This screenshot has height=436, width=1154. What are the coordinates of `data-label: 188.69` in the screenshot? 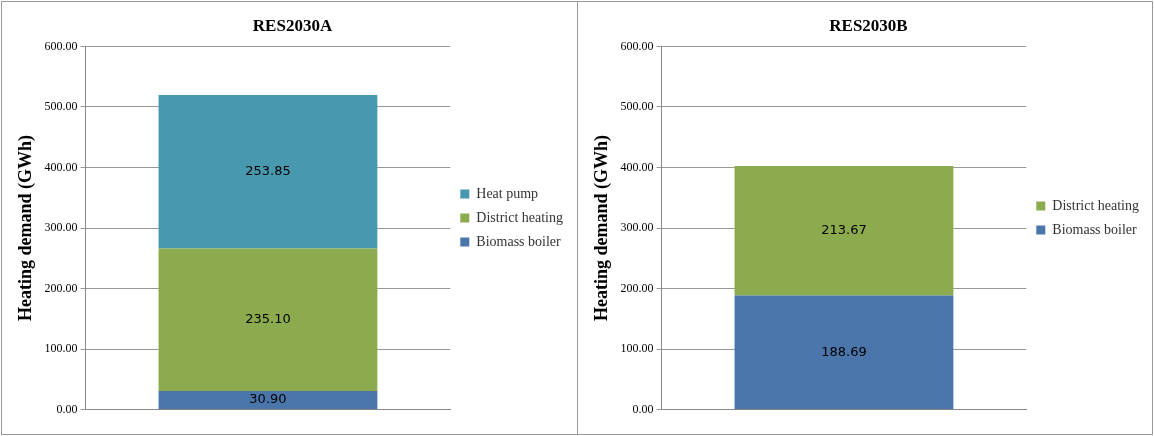 It's located at (844, 351).